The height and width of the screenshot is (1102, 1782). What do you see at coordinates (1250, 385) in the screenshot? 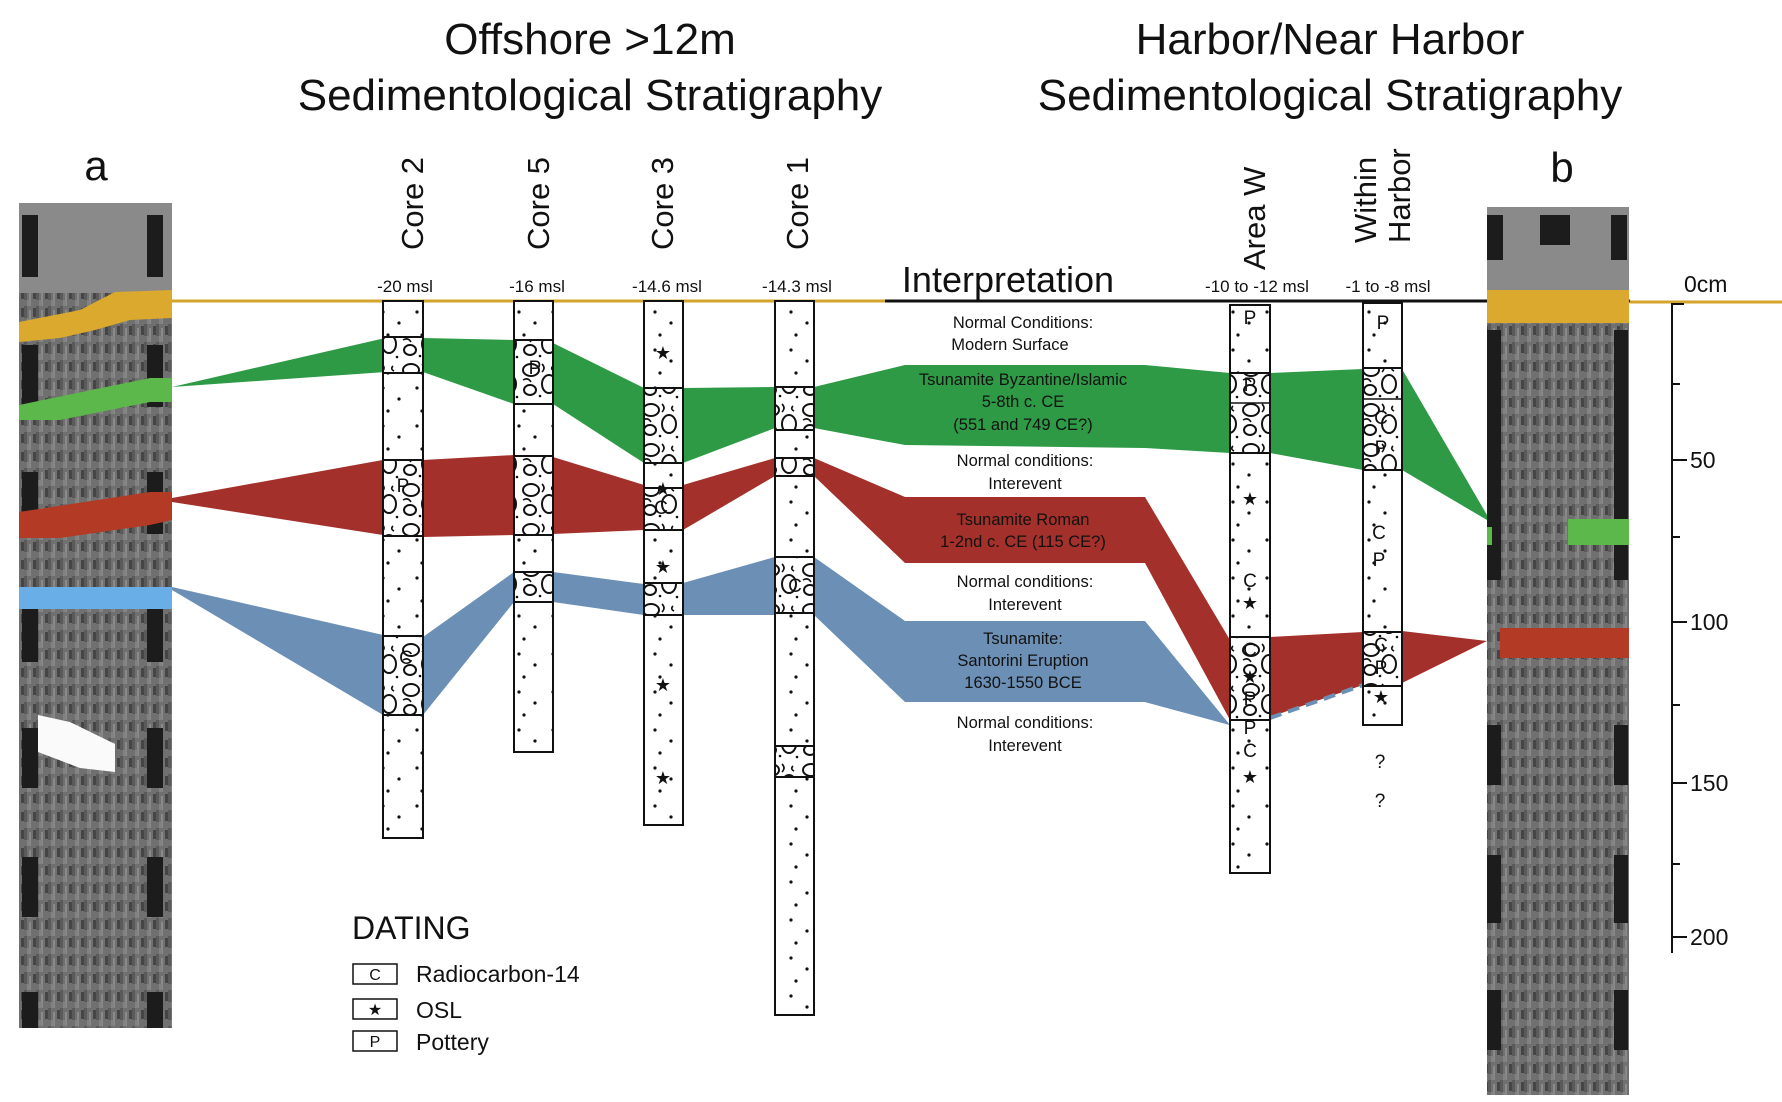
I see `areaw-marker-pottery-2: P` at bounding box center [1250, 385].